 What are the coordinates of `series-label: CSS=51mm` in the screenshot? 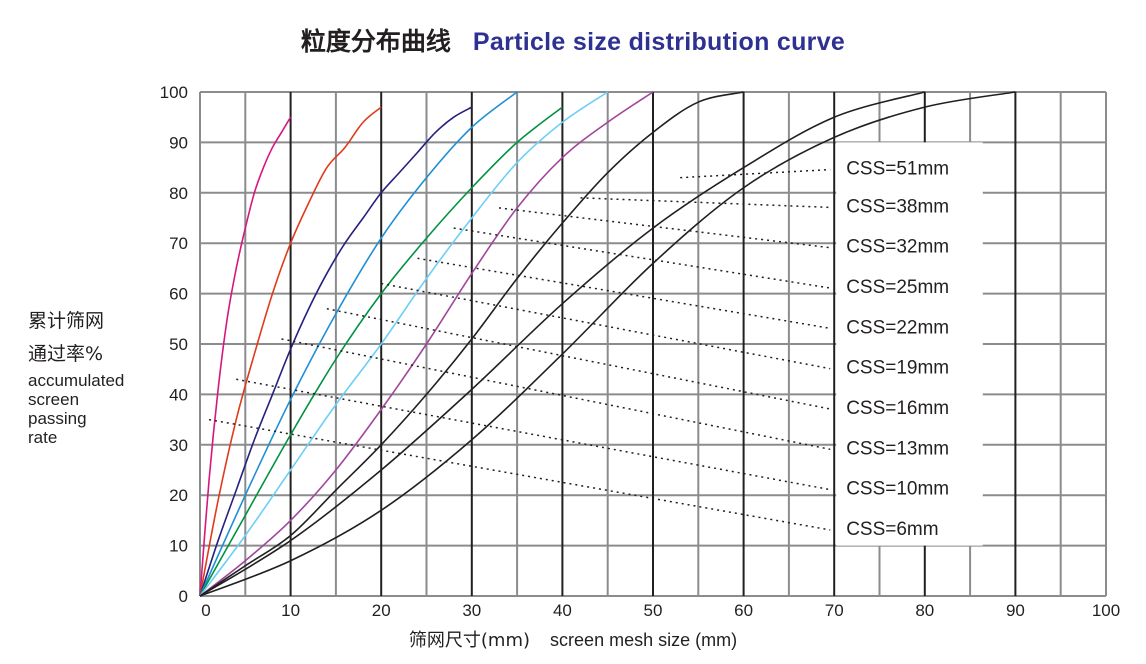 It's located at (897, 169).